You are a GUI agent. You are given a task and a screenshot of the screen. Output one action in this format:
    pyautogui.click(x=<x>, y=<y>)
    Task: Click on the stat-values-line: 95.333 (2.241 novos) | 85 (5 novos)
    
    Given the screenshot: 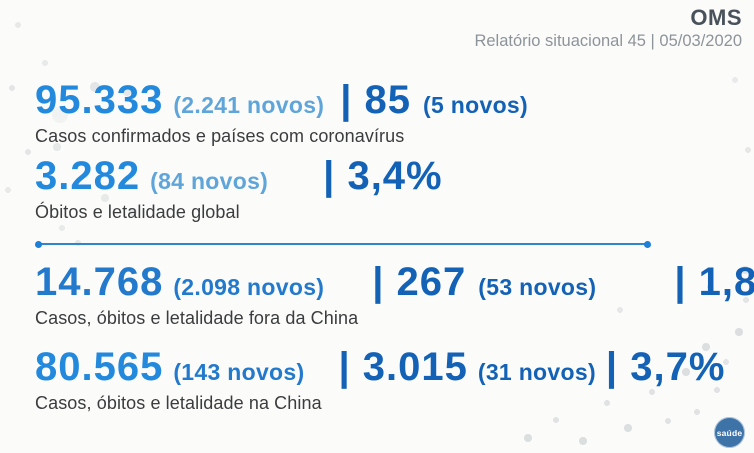 What is the action you would take?
    pyautogui.click(x=389, y=102)
    